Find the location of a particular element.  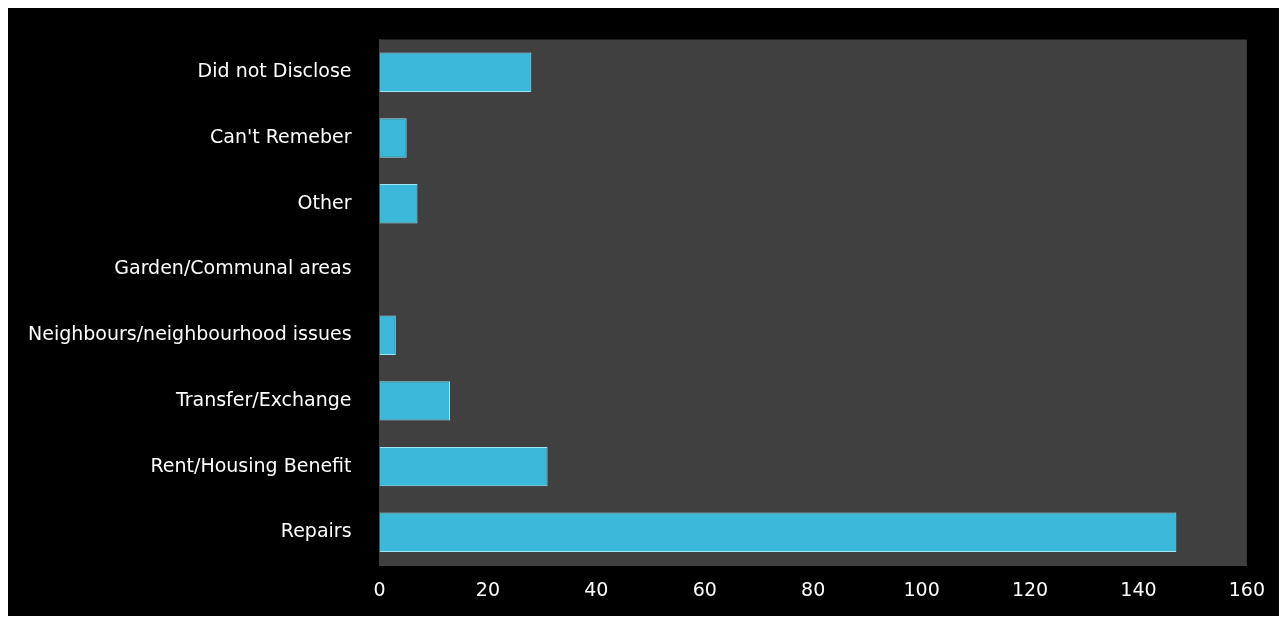

x-tick-label: 80 is located at coordinates (813, 588).